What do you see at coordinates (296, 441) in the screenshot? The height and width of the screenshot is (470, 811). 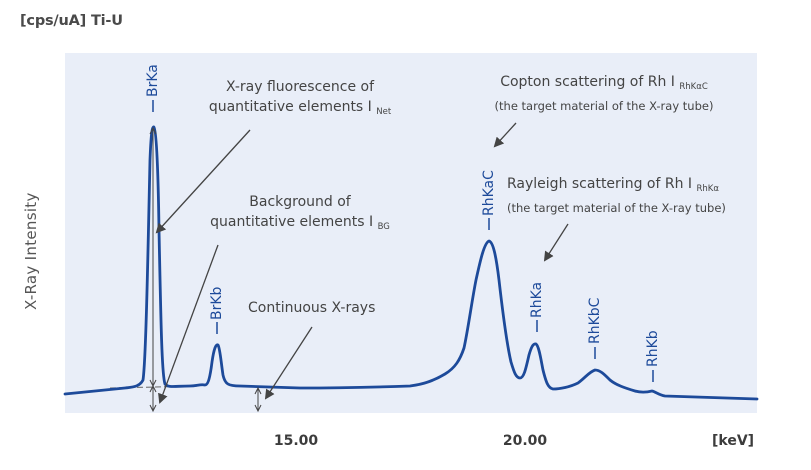 I see `x-tick-15: 15.00` at bounding box center [296, 441].